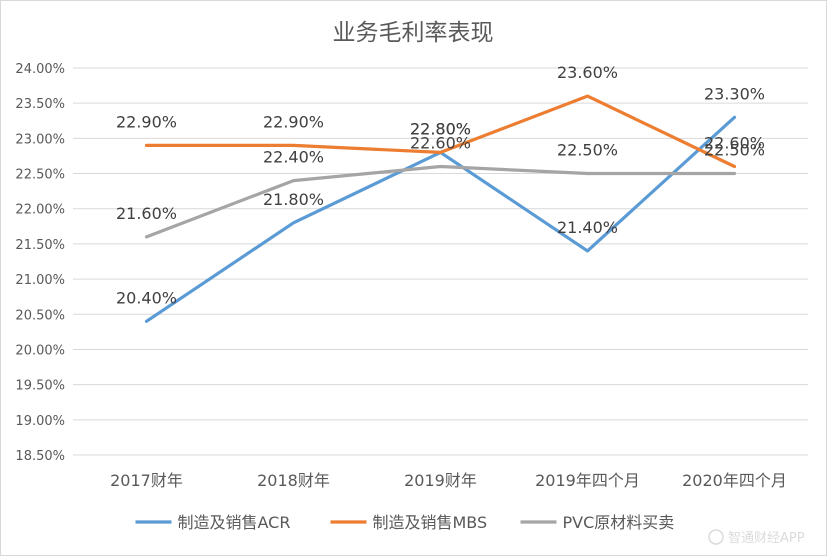 Image resolution: width=827 pixels, height=560 pixels. I want to click on chart-title: 业务毛利率表现, so click(413, 33).